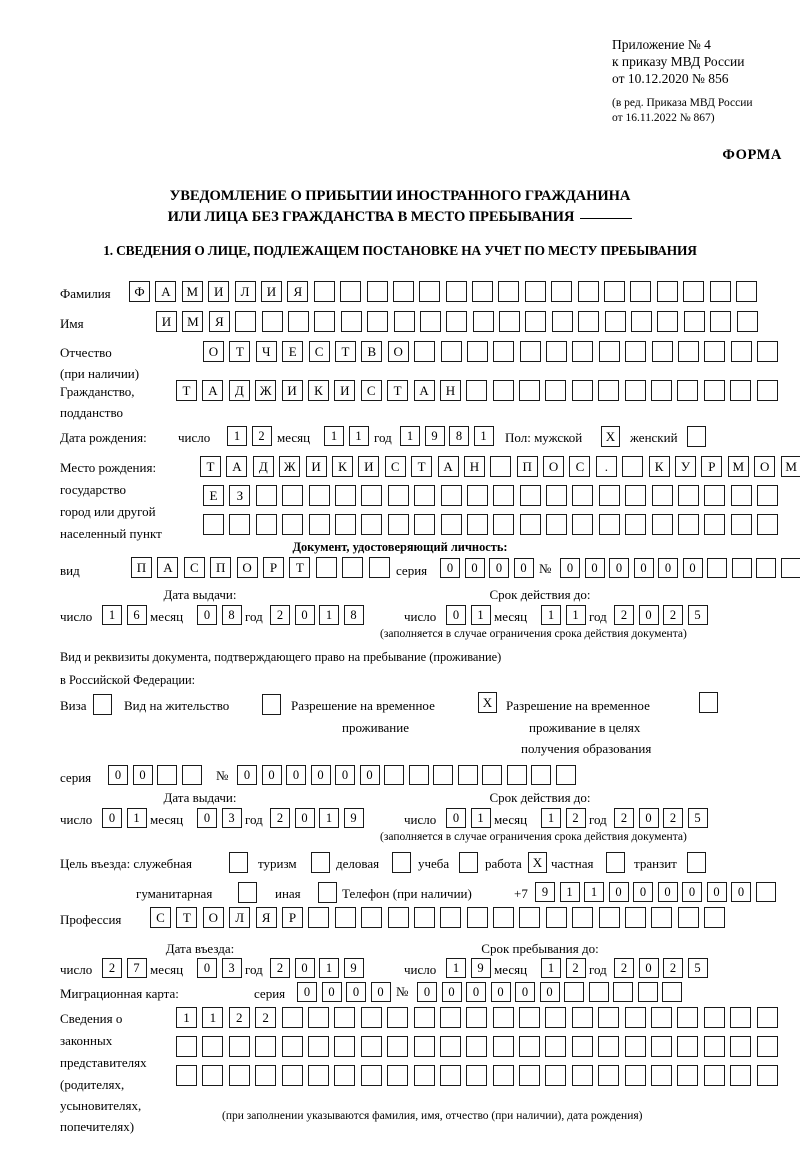 The height and width of the screenshot is (1163, 800). Describe the element at coordinates (606, 466) in the screenshot. I see `char-cell: .` at that location.